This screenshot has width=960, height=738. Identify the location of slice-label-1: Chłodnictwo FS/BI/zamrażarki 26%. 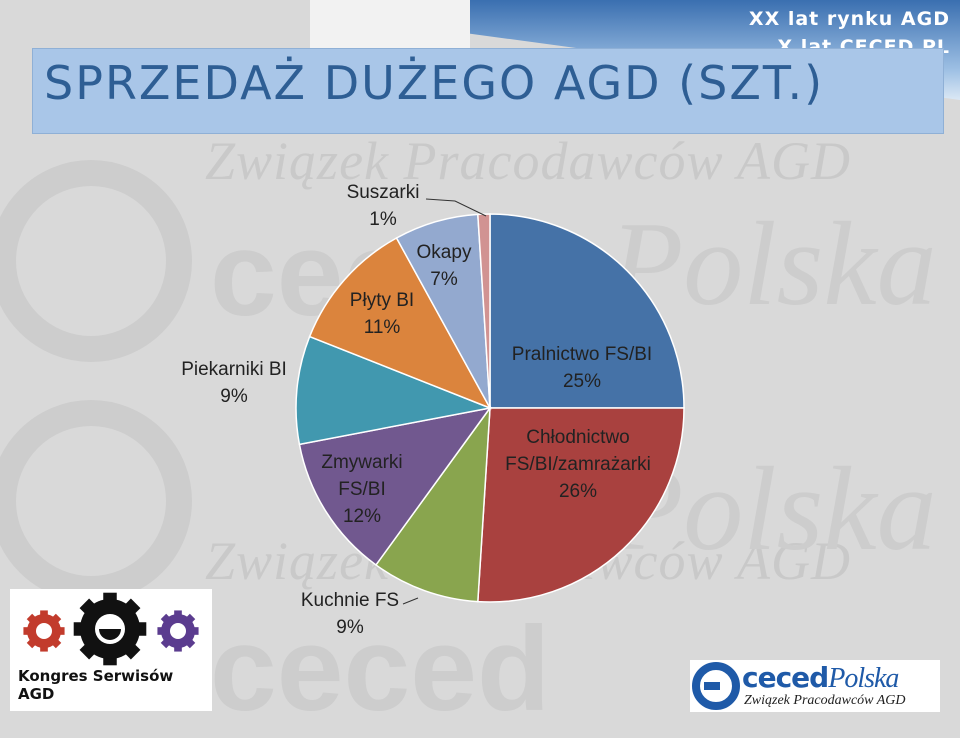
(578, 464).